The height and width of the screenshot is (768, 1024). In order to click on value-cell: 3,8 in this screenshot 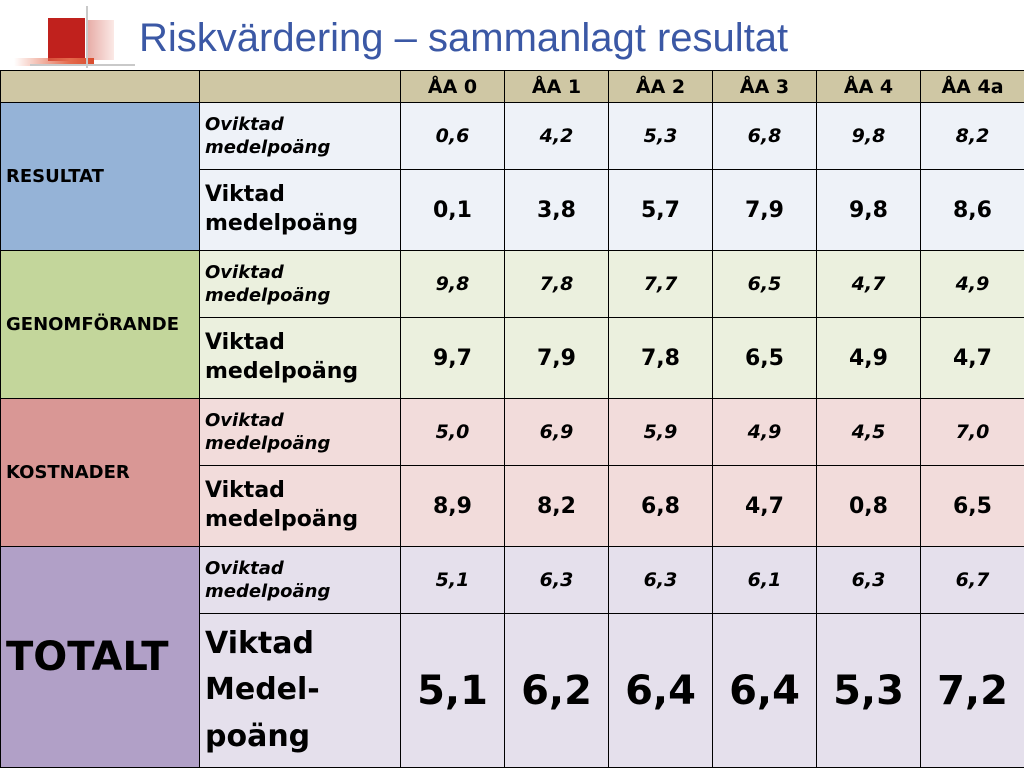, I will do `click(556, 210)`.